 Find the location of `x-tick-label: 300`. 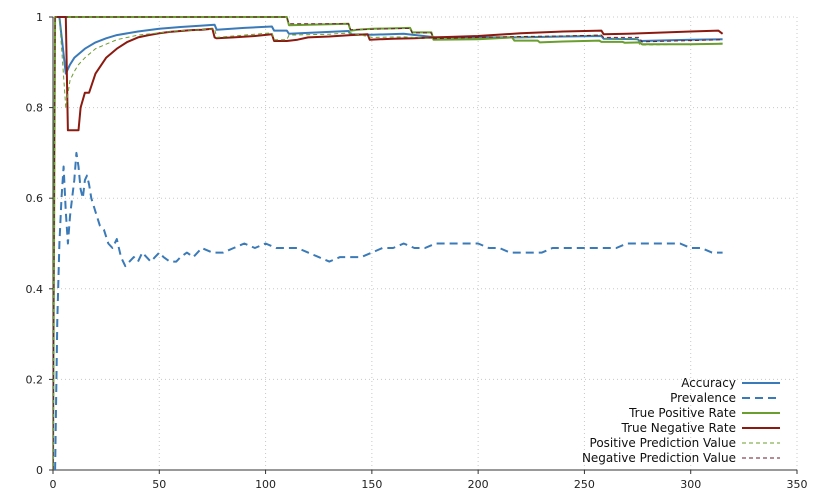

x-tick-label: 300 is located at coordinates (690, 484).